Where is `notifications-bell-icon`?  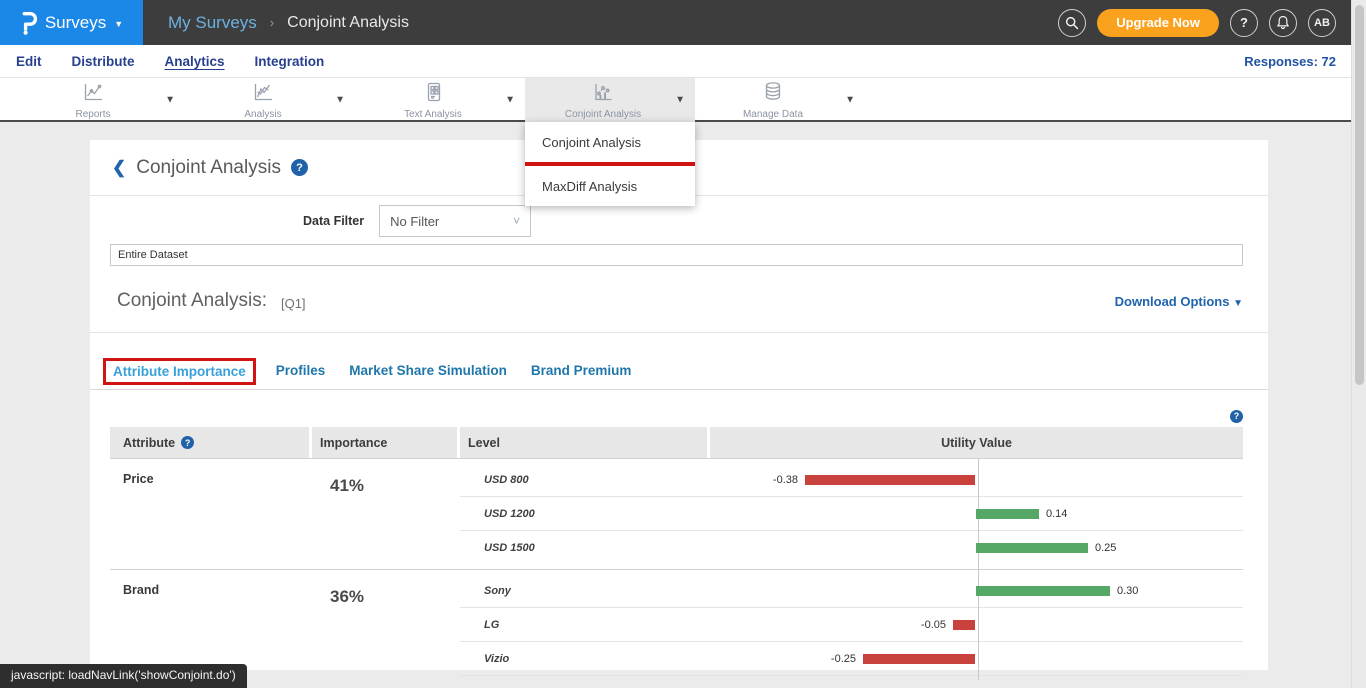
notifications-bell-icon is located at coordinates (1283, 22).